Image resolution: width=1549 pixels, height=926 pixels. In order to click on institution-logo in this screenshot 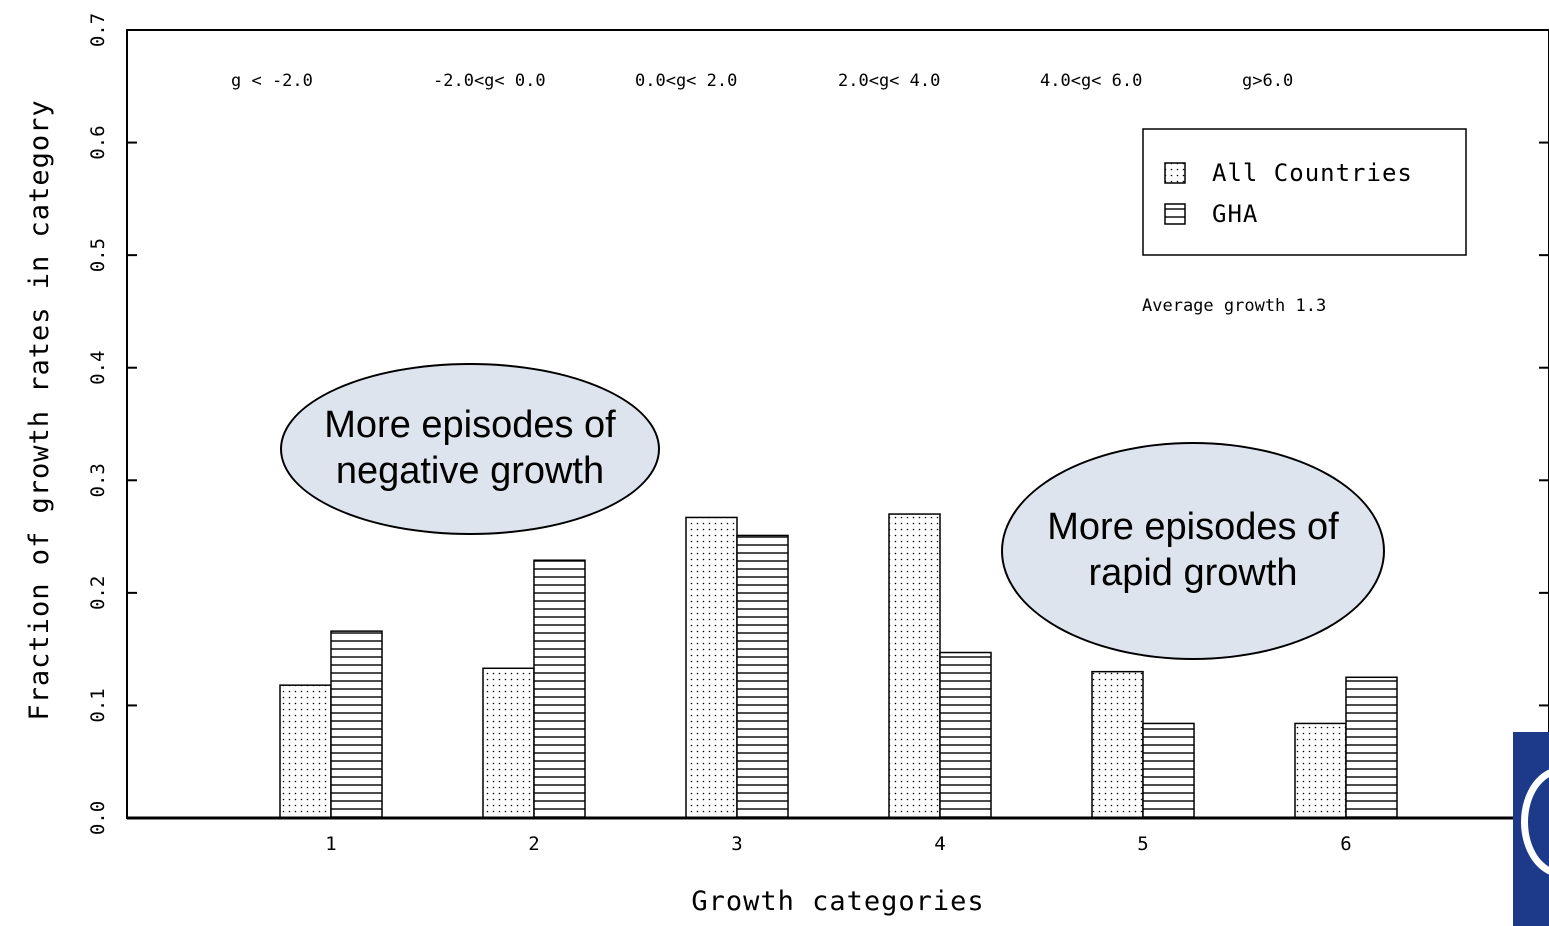, I will do `click(1531, 829)`.